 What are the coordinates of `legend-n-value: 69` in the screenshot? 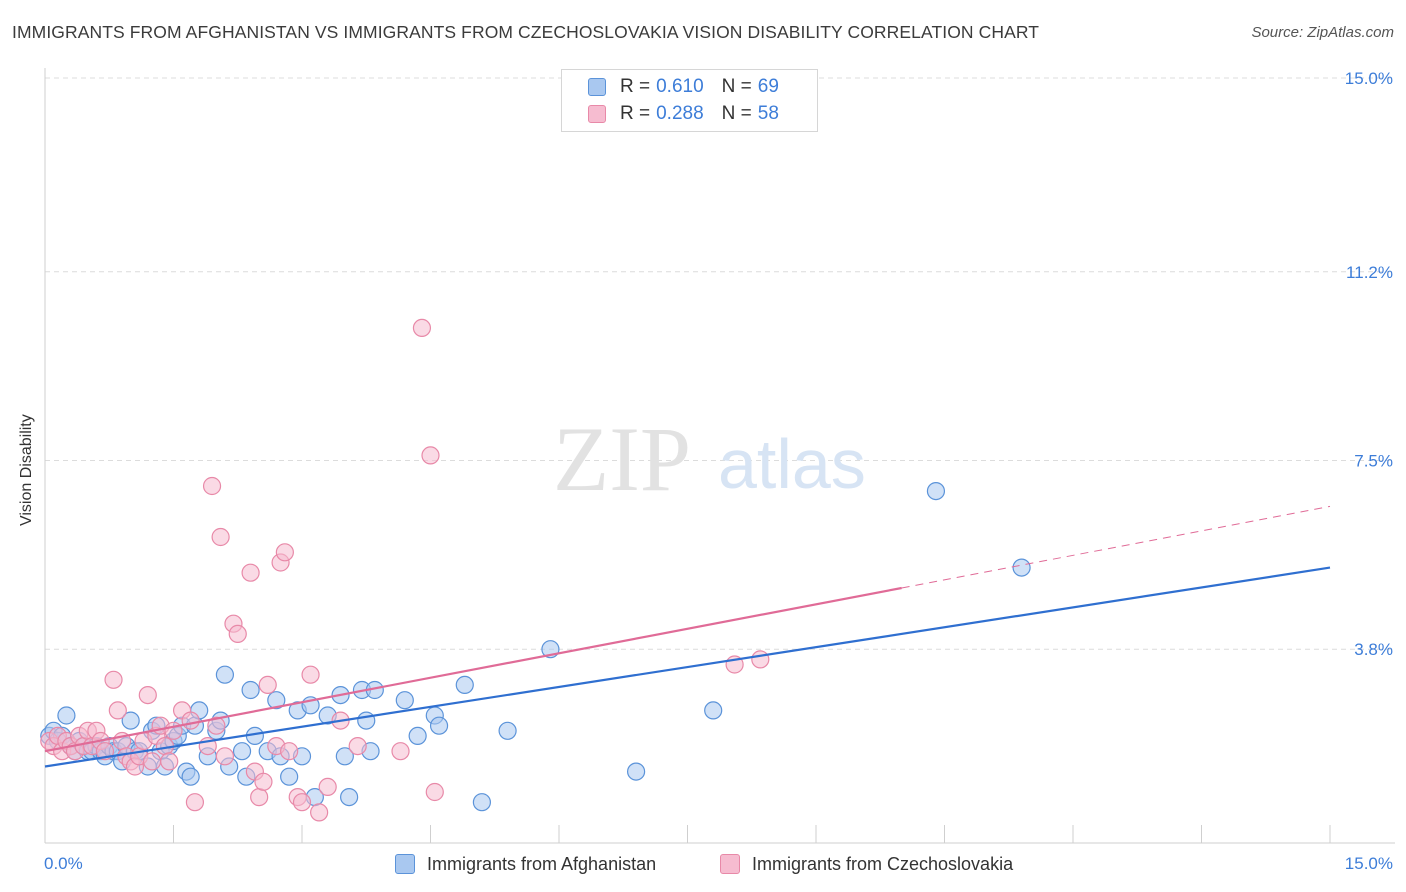 It's located at (768, 86).